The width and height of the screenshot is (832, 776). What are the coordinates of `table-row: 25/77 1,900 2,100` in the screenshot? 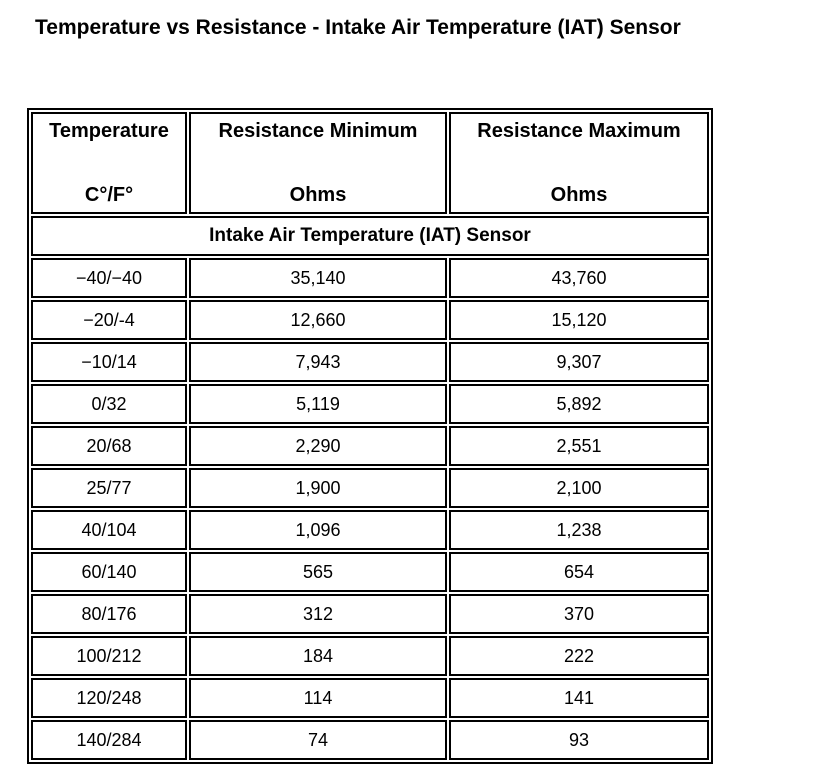 It's located at (370, 488).